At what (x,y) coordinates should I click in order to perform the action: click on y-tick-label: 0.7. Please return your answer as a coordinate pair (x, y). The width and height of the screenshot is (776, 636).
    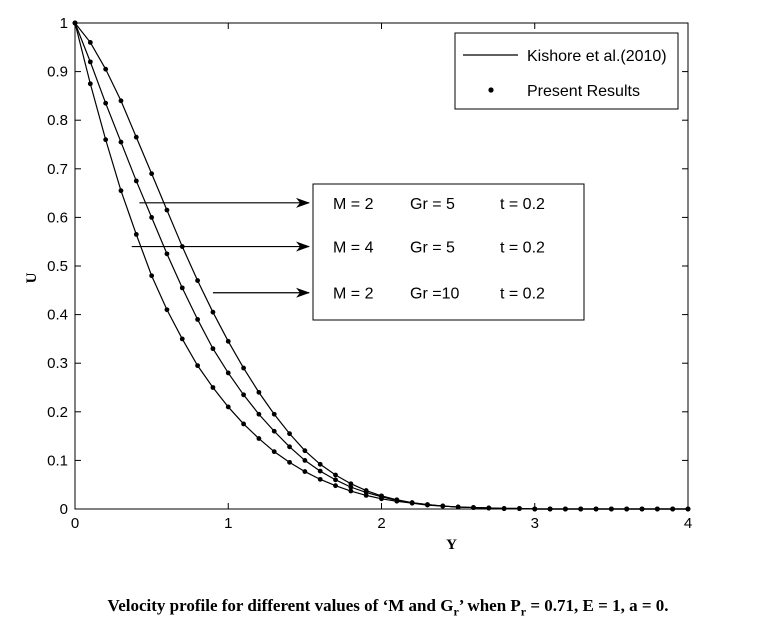
    Looking at the image, I should click on (57, 169).